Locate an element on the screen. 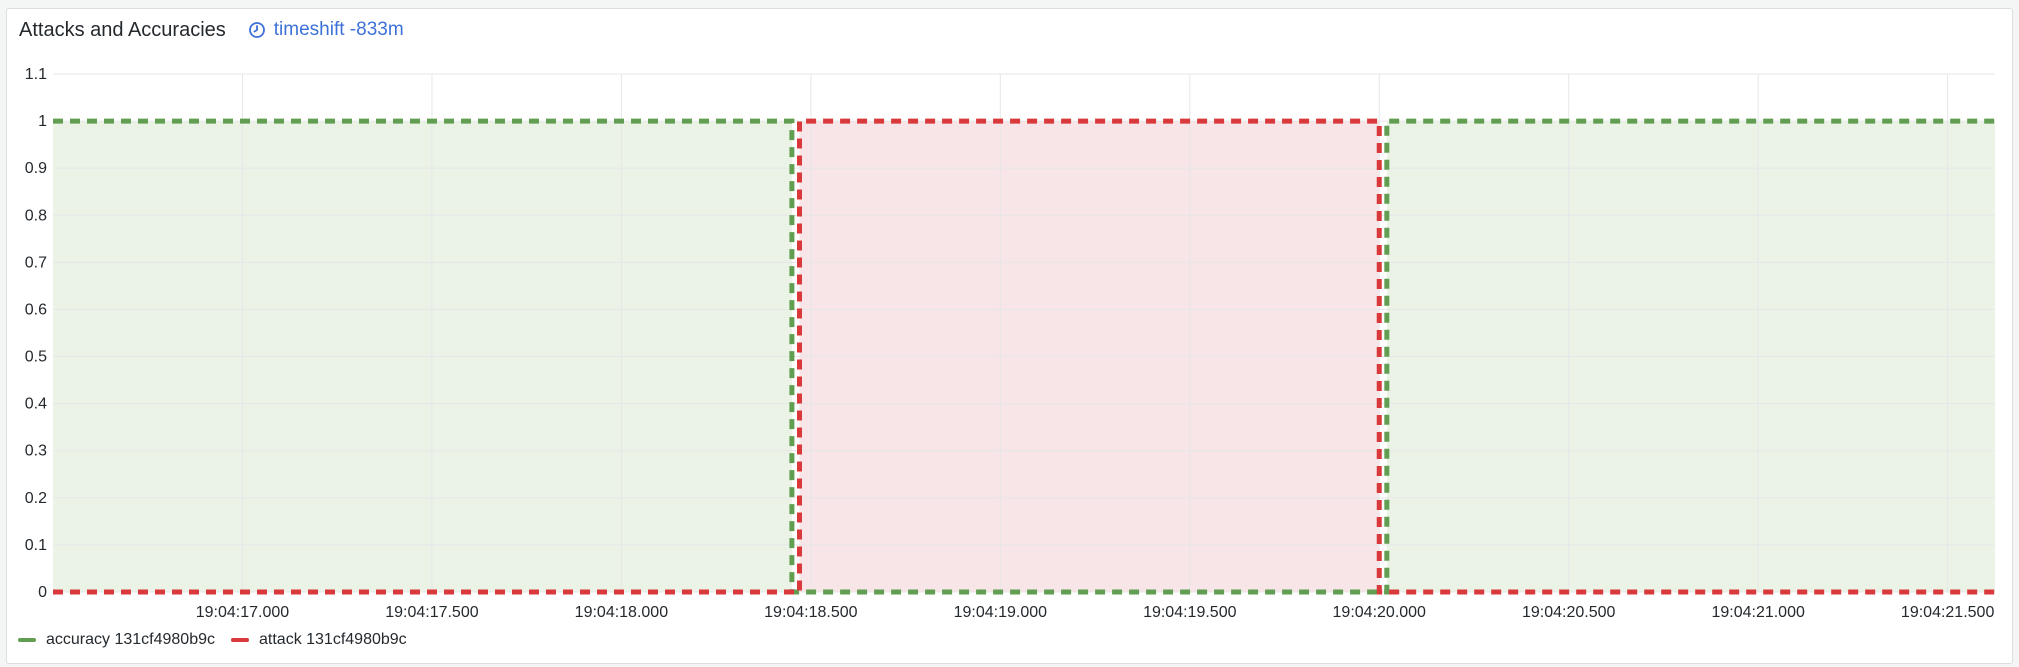 The height and width of the screenshot is (667, 2019). y-tick-label-8: 0.8 is located at coordinates (36, 215).